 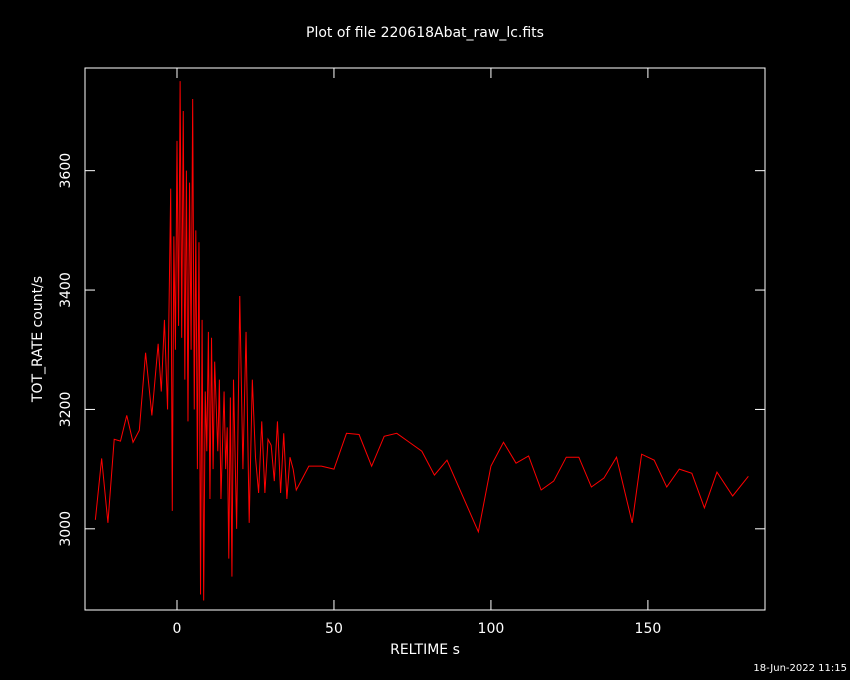 What do you see at coordinates (38, 339) in the screenshot?
I see `y-axis-label: TOT_RATE count/s` at bounding box center [38, 339].